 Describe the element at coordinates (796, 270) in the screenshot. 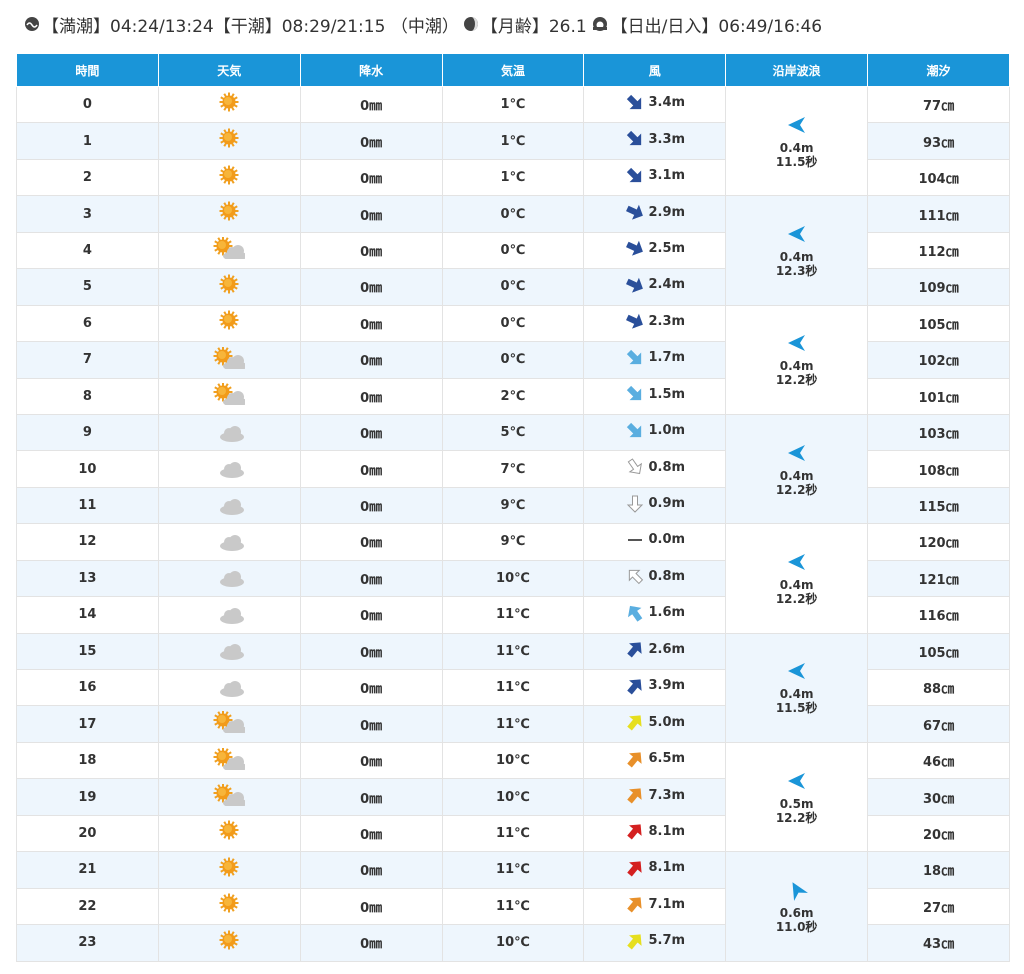

I see `wave-period: 12.3秒` at that location.